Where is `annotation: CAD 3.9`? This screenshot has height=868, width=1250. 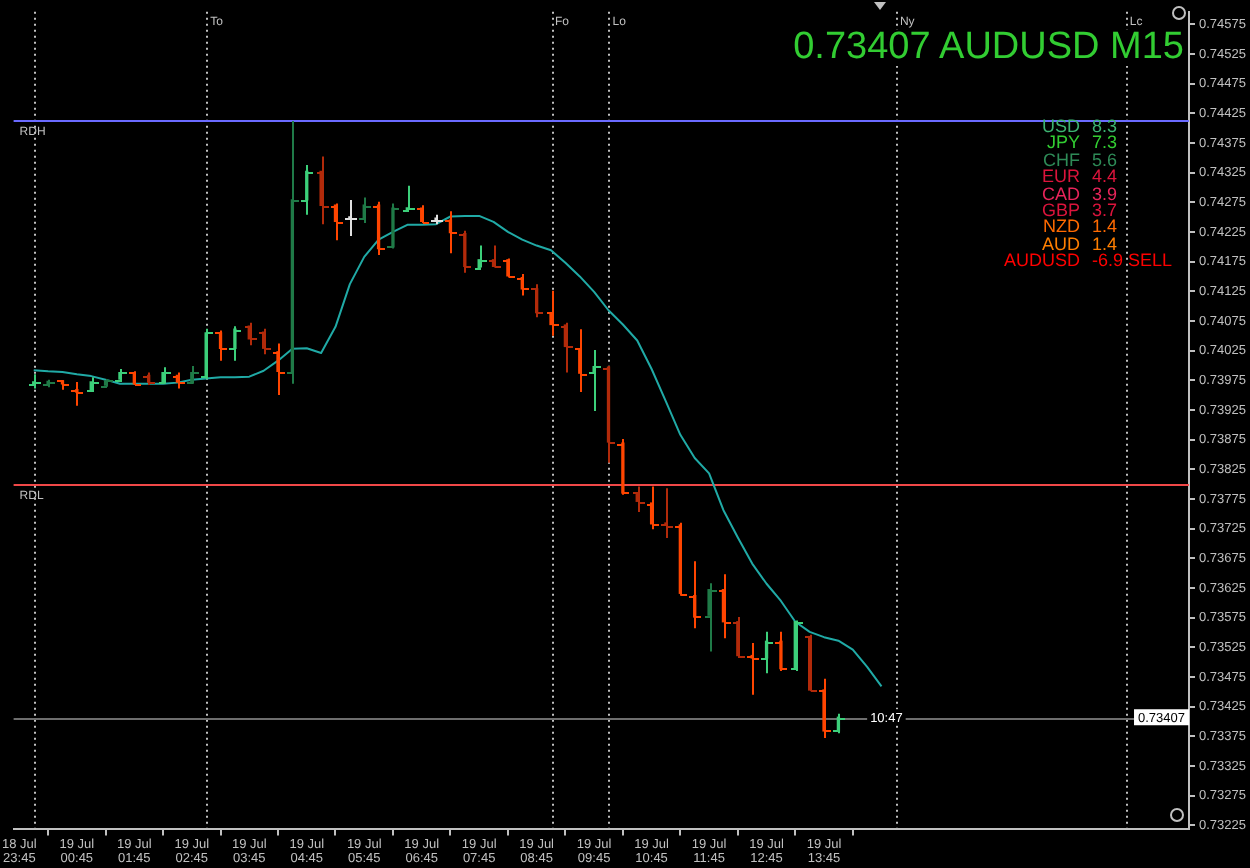
annotation: CAD 3.9 is located at coordinates (1078, 193).